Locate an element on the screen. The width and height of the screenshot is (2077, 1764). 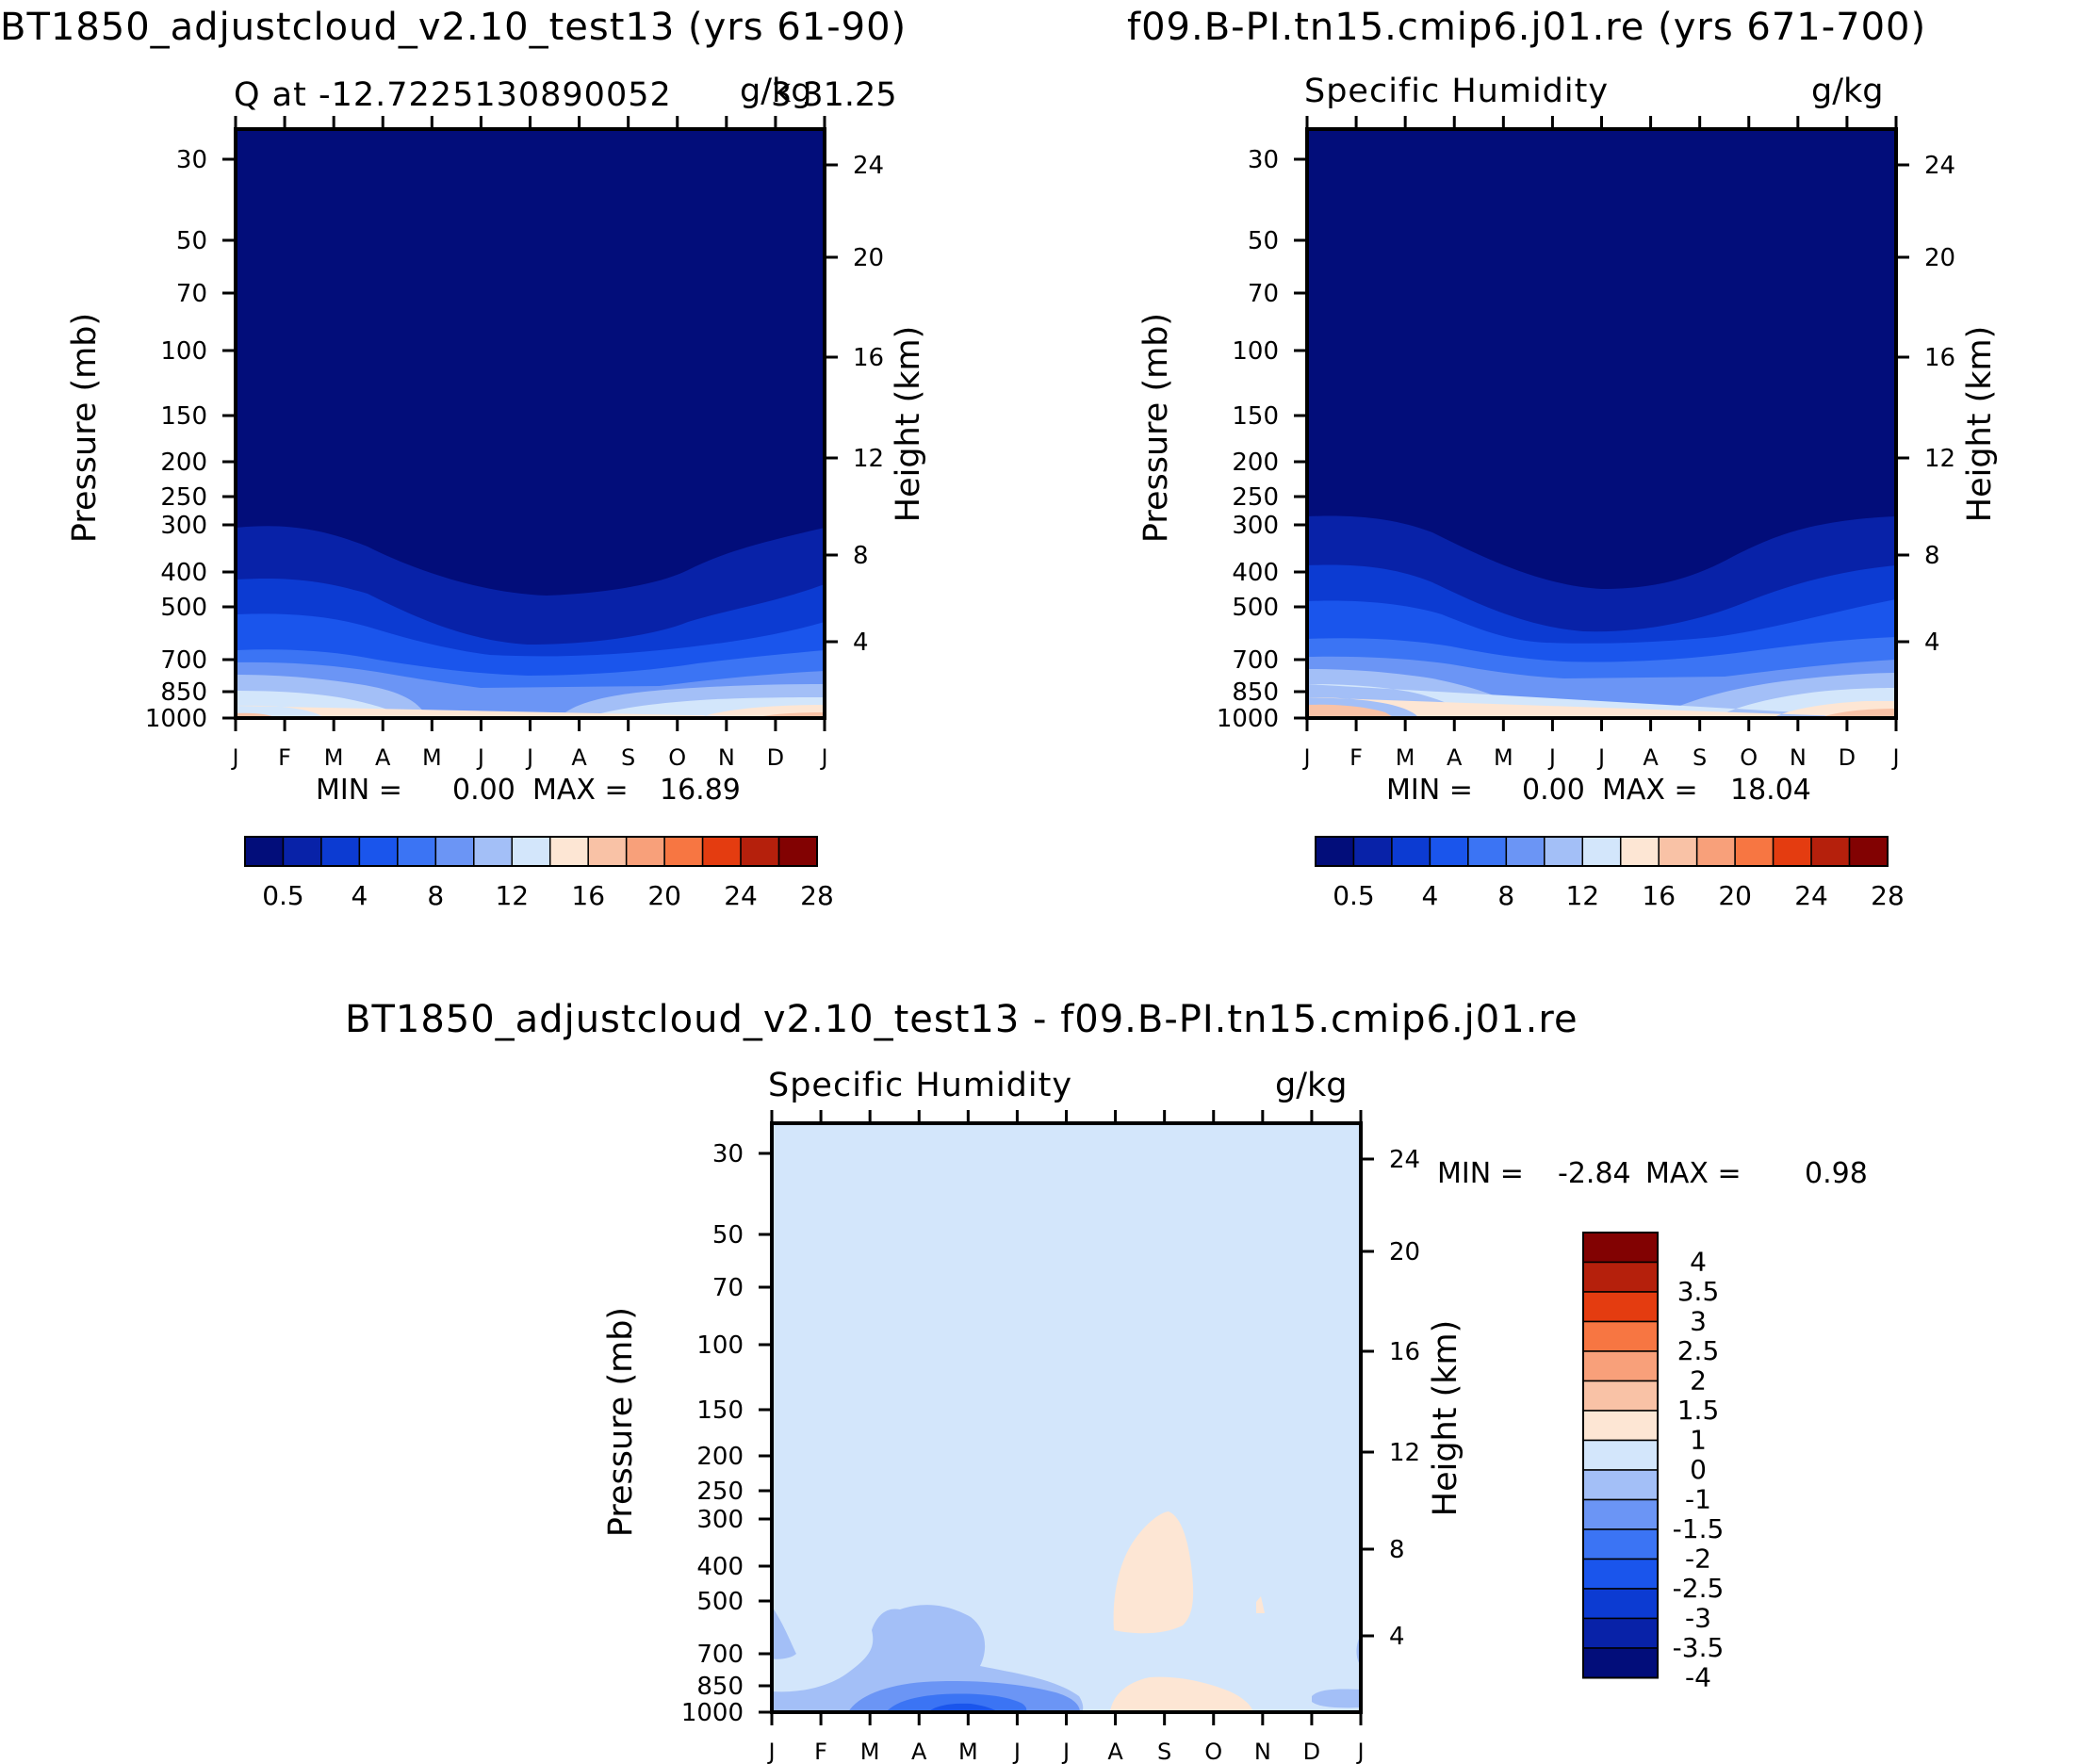
colorbar-label: -2.5 is located at coordinates (1699, 1588).